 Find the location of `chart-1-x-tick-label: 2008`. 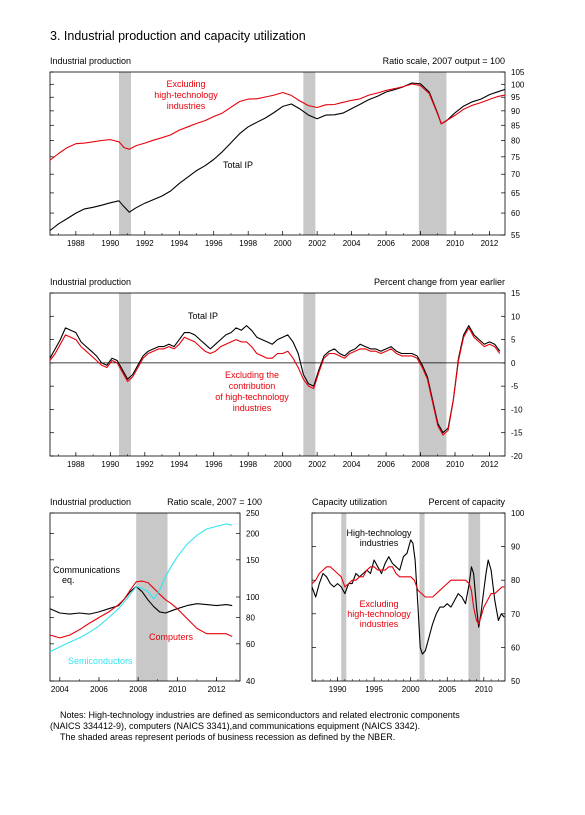

chart-1-x-tick-label: 2008 is located at coordinates (421, 243).